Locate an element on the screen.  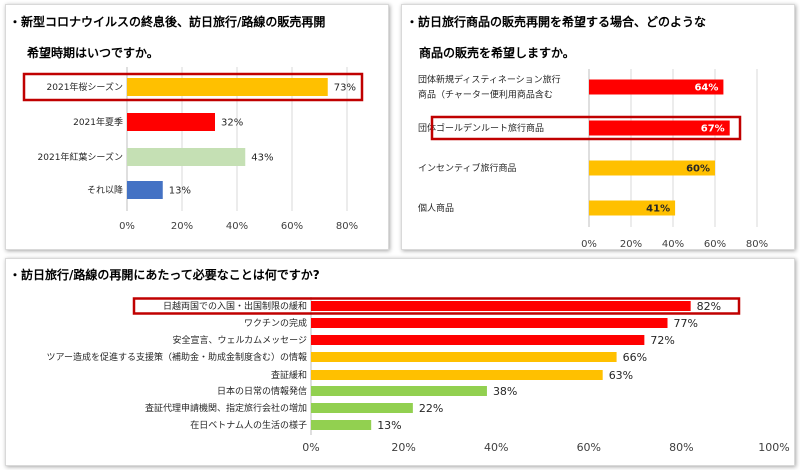
value-label: 66% is located at coordinates (635, 357).